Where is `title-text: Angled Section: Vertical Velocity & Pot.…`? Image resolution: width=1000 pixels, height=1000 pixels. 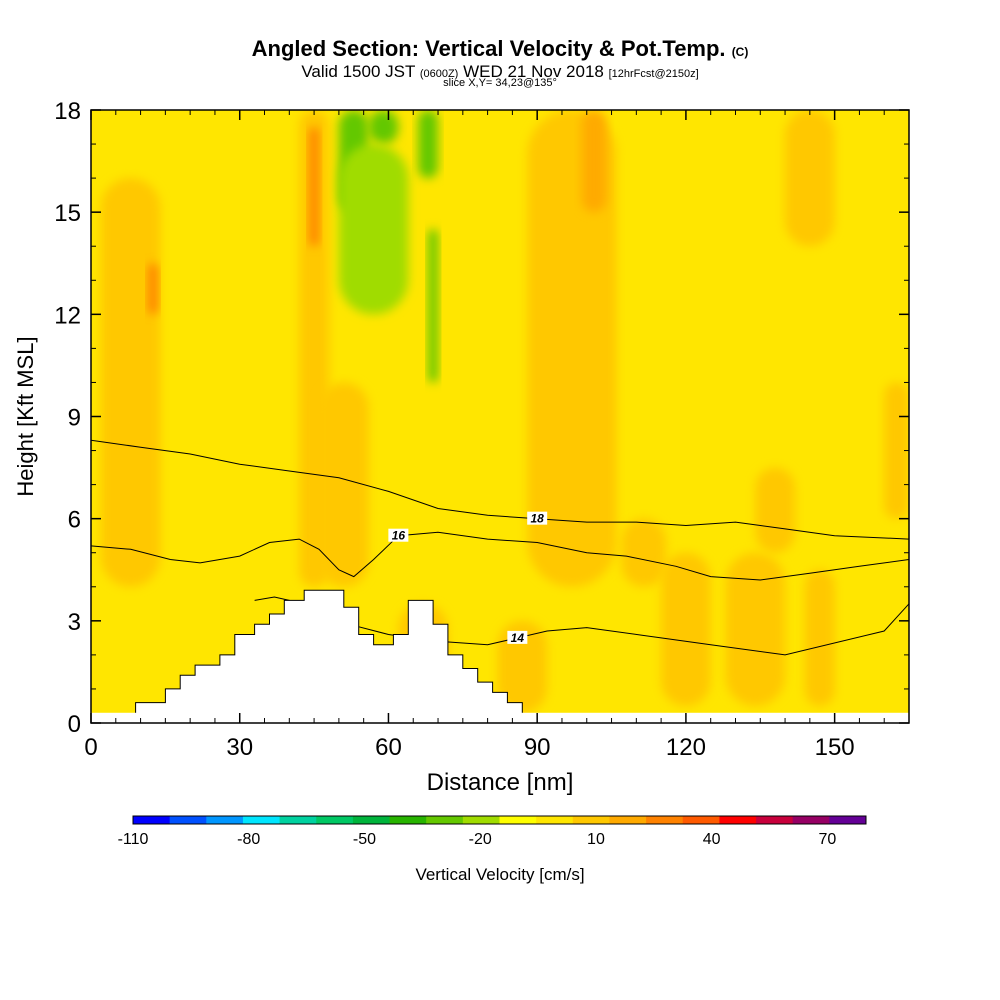 title-text: Angled Section: Vertical Velocity & Pot.… is located at coordinates (488, 48).